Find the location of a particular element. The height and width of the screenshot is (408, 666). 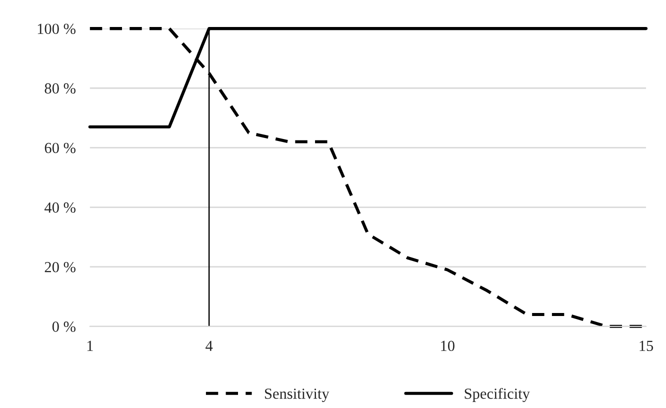

x-tick-label: 15 is located at coordinates (647, 346).